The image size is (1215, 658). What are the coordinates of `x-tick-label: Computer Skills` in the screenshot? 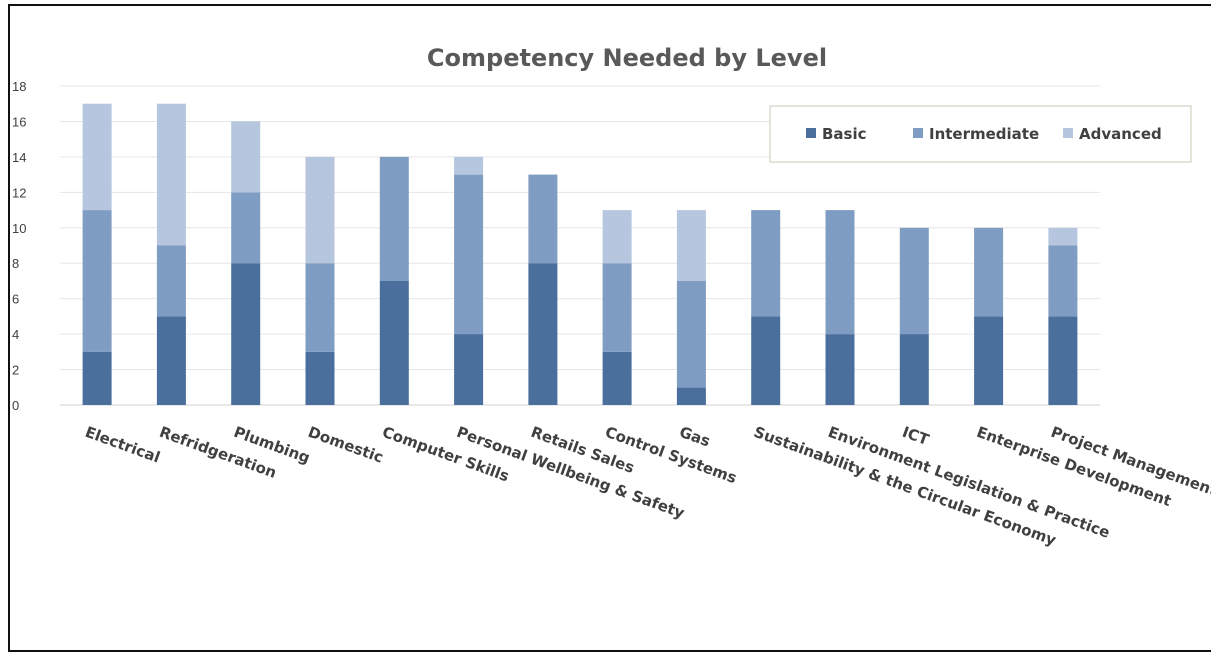 It's located at (446, 454).